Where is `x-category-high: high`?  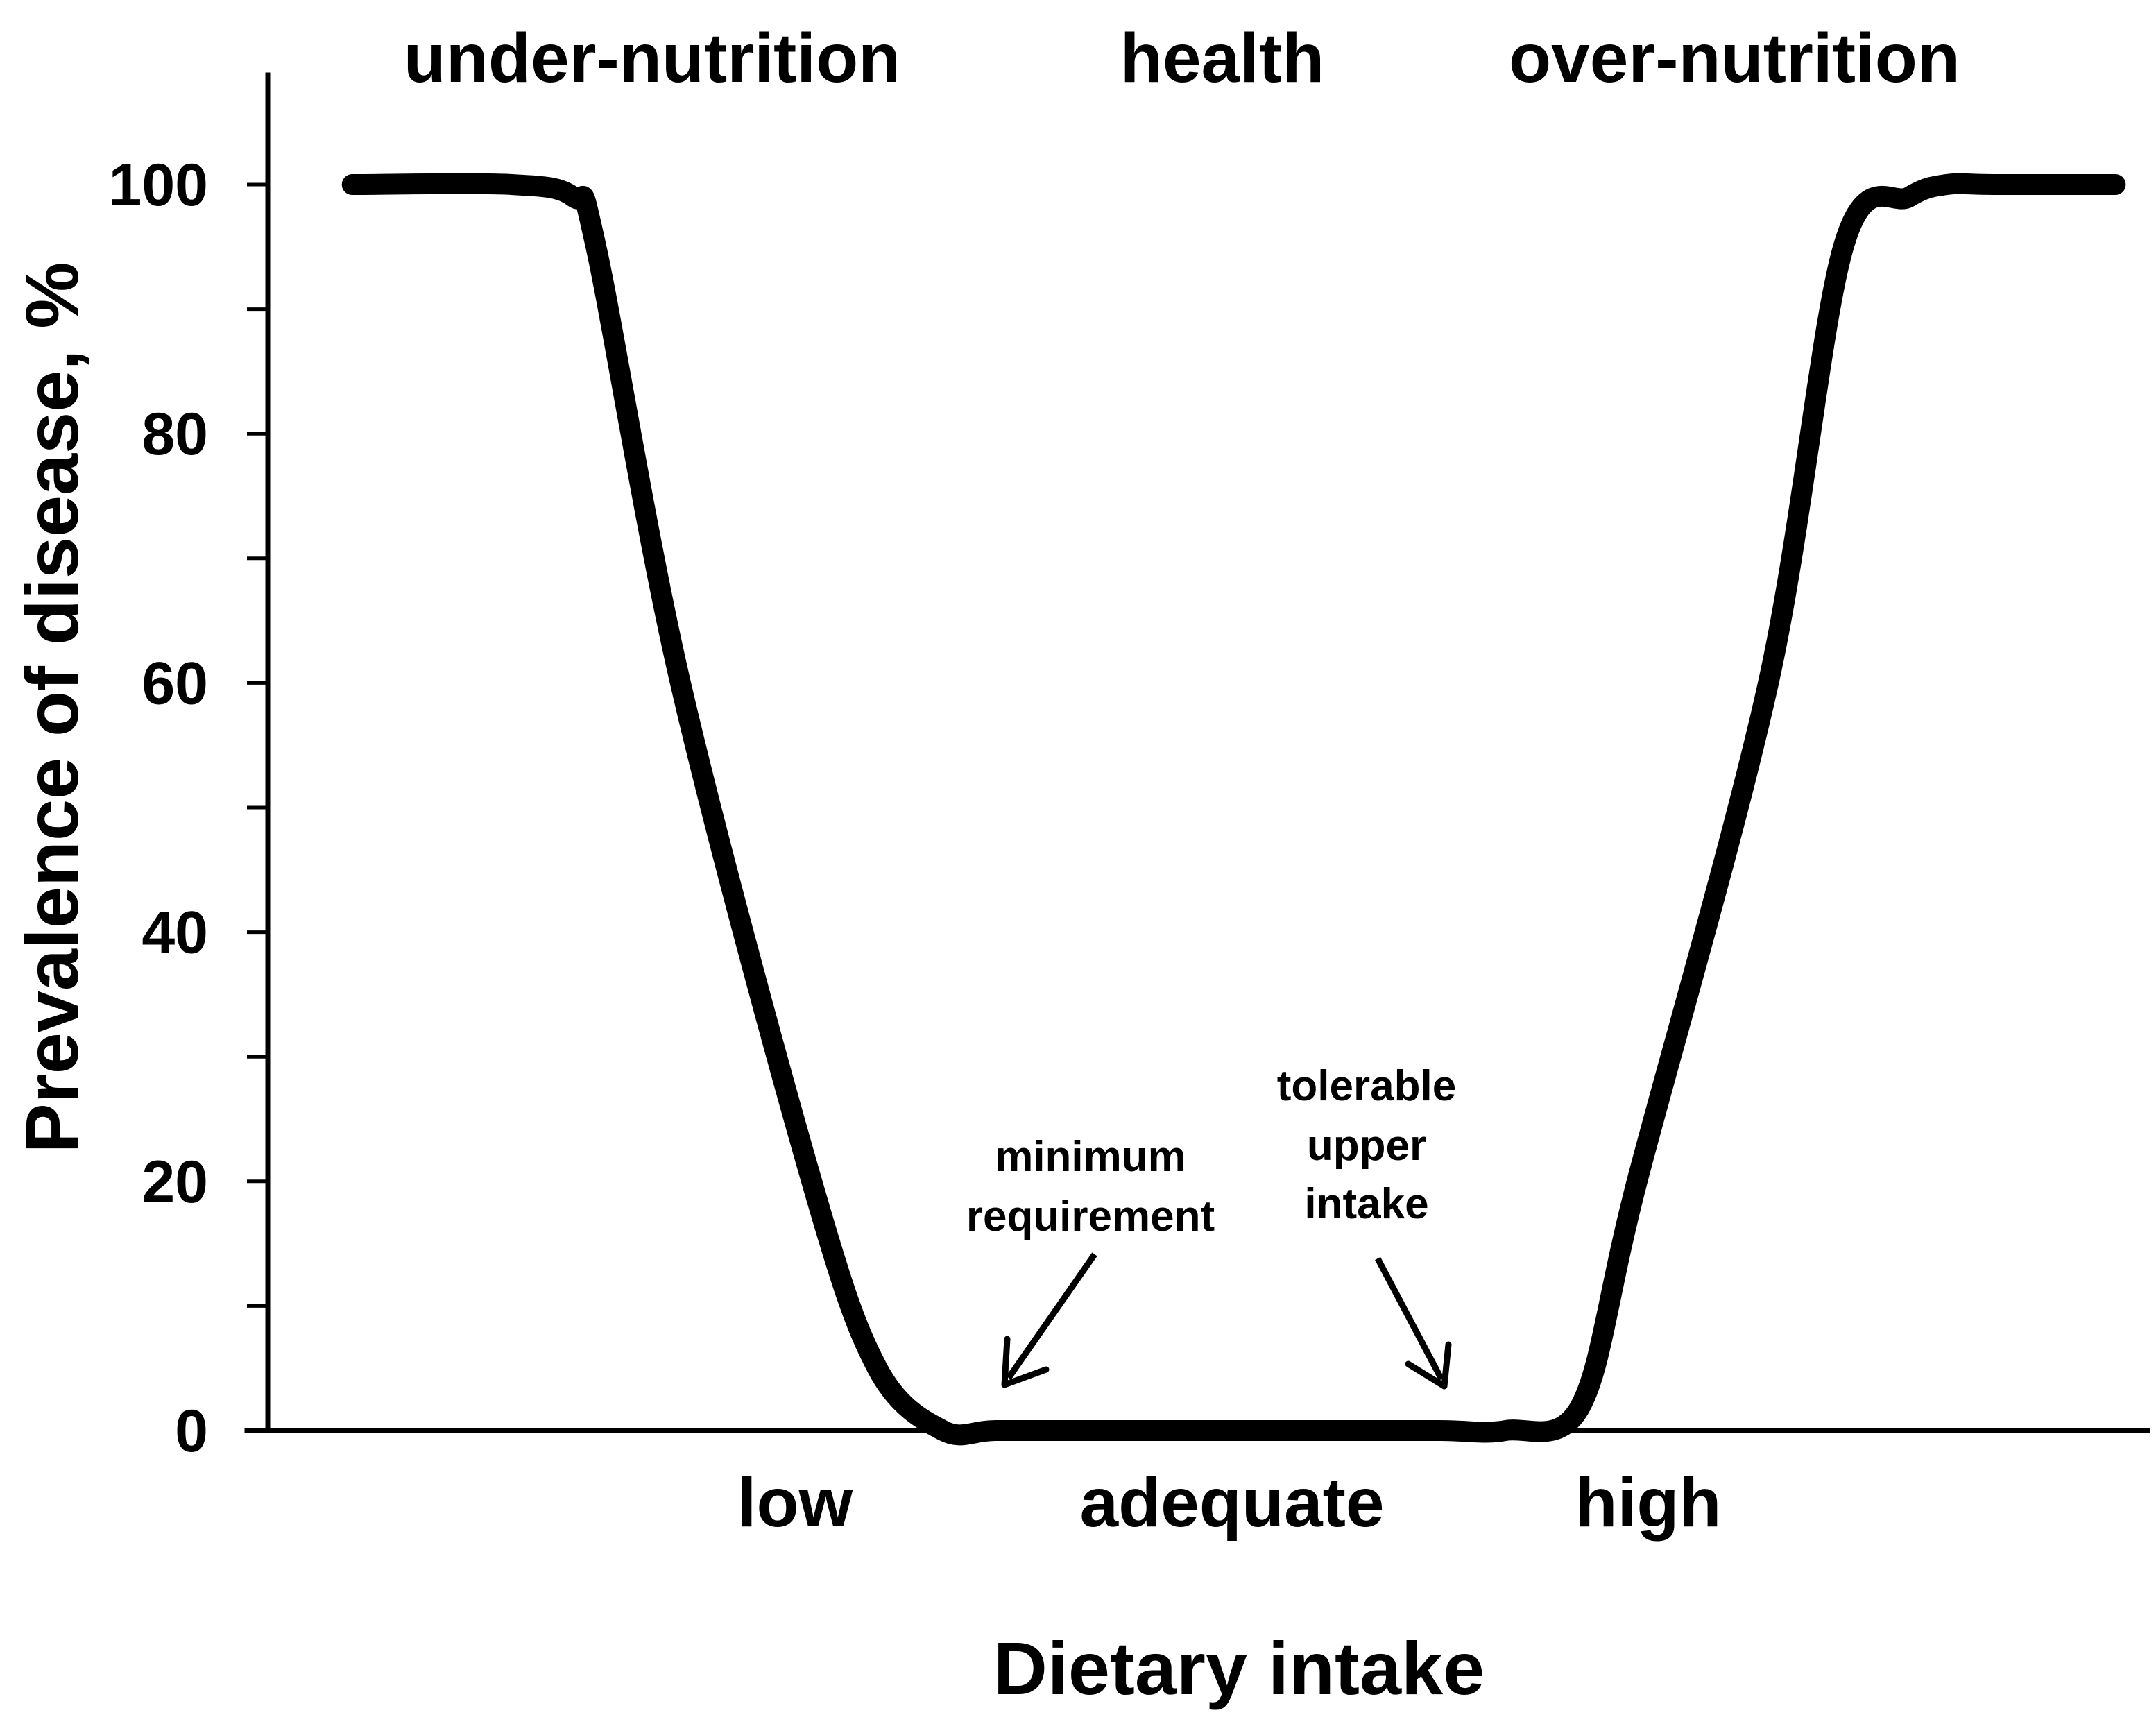 x-category-high: high is located at coordinates (1648, 1503).